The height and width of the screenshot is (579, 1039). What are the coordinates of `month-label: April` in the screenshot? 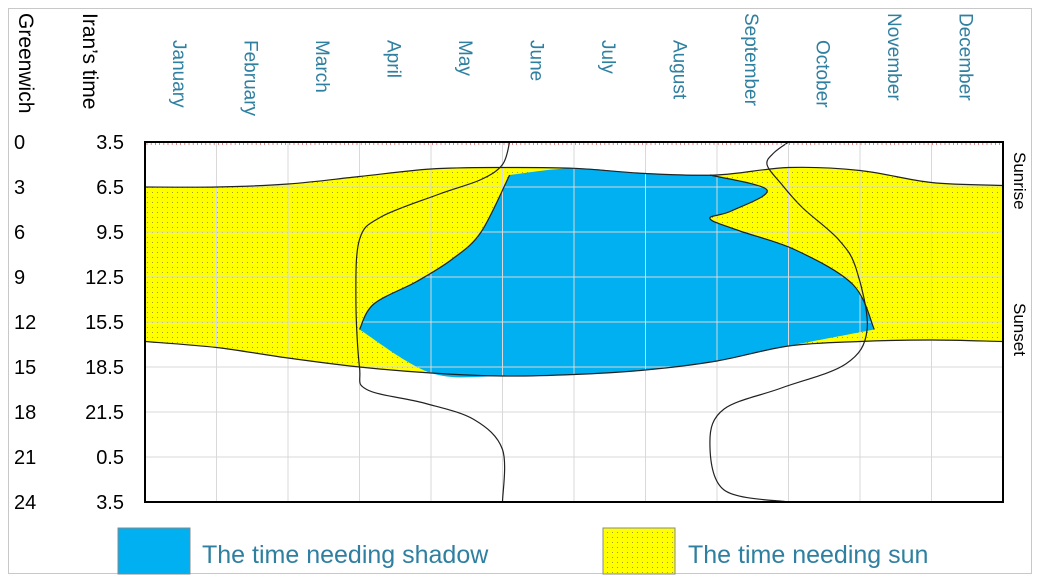 It's located at (392, 59).